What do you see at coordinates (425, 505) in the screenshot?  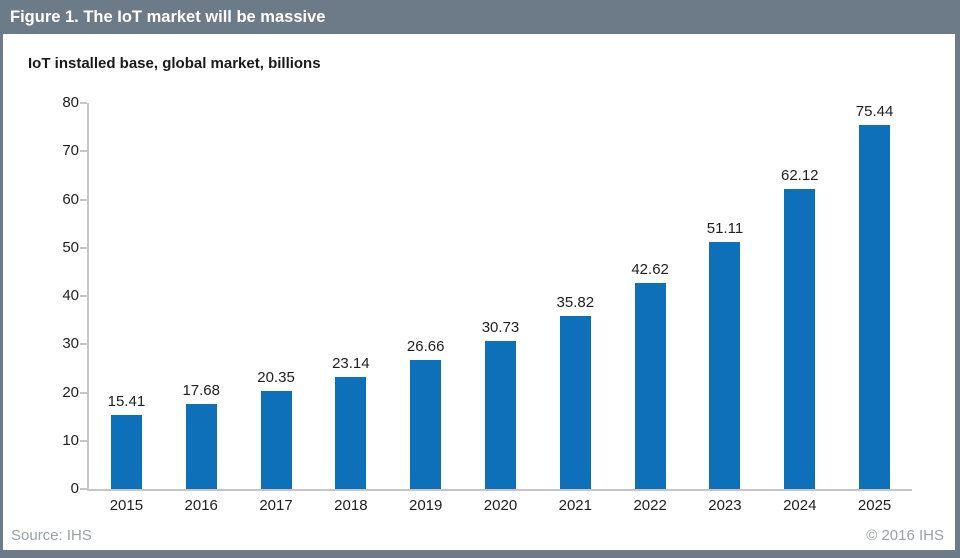 I see `x-axis-tick-label: 2019` at bounding box center [425, 505].